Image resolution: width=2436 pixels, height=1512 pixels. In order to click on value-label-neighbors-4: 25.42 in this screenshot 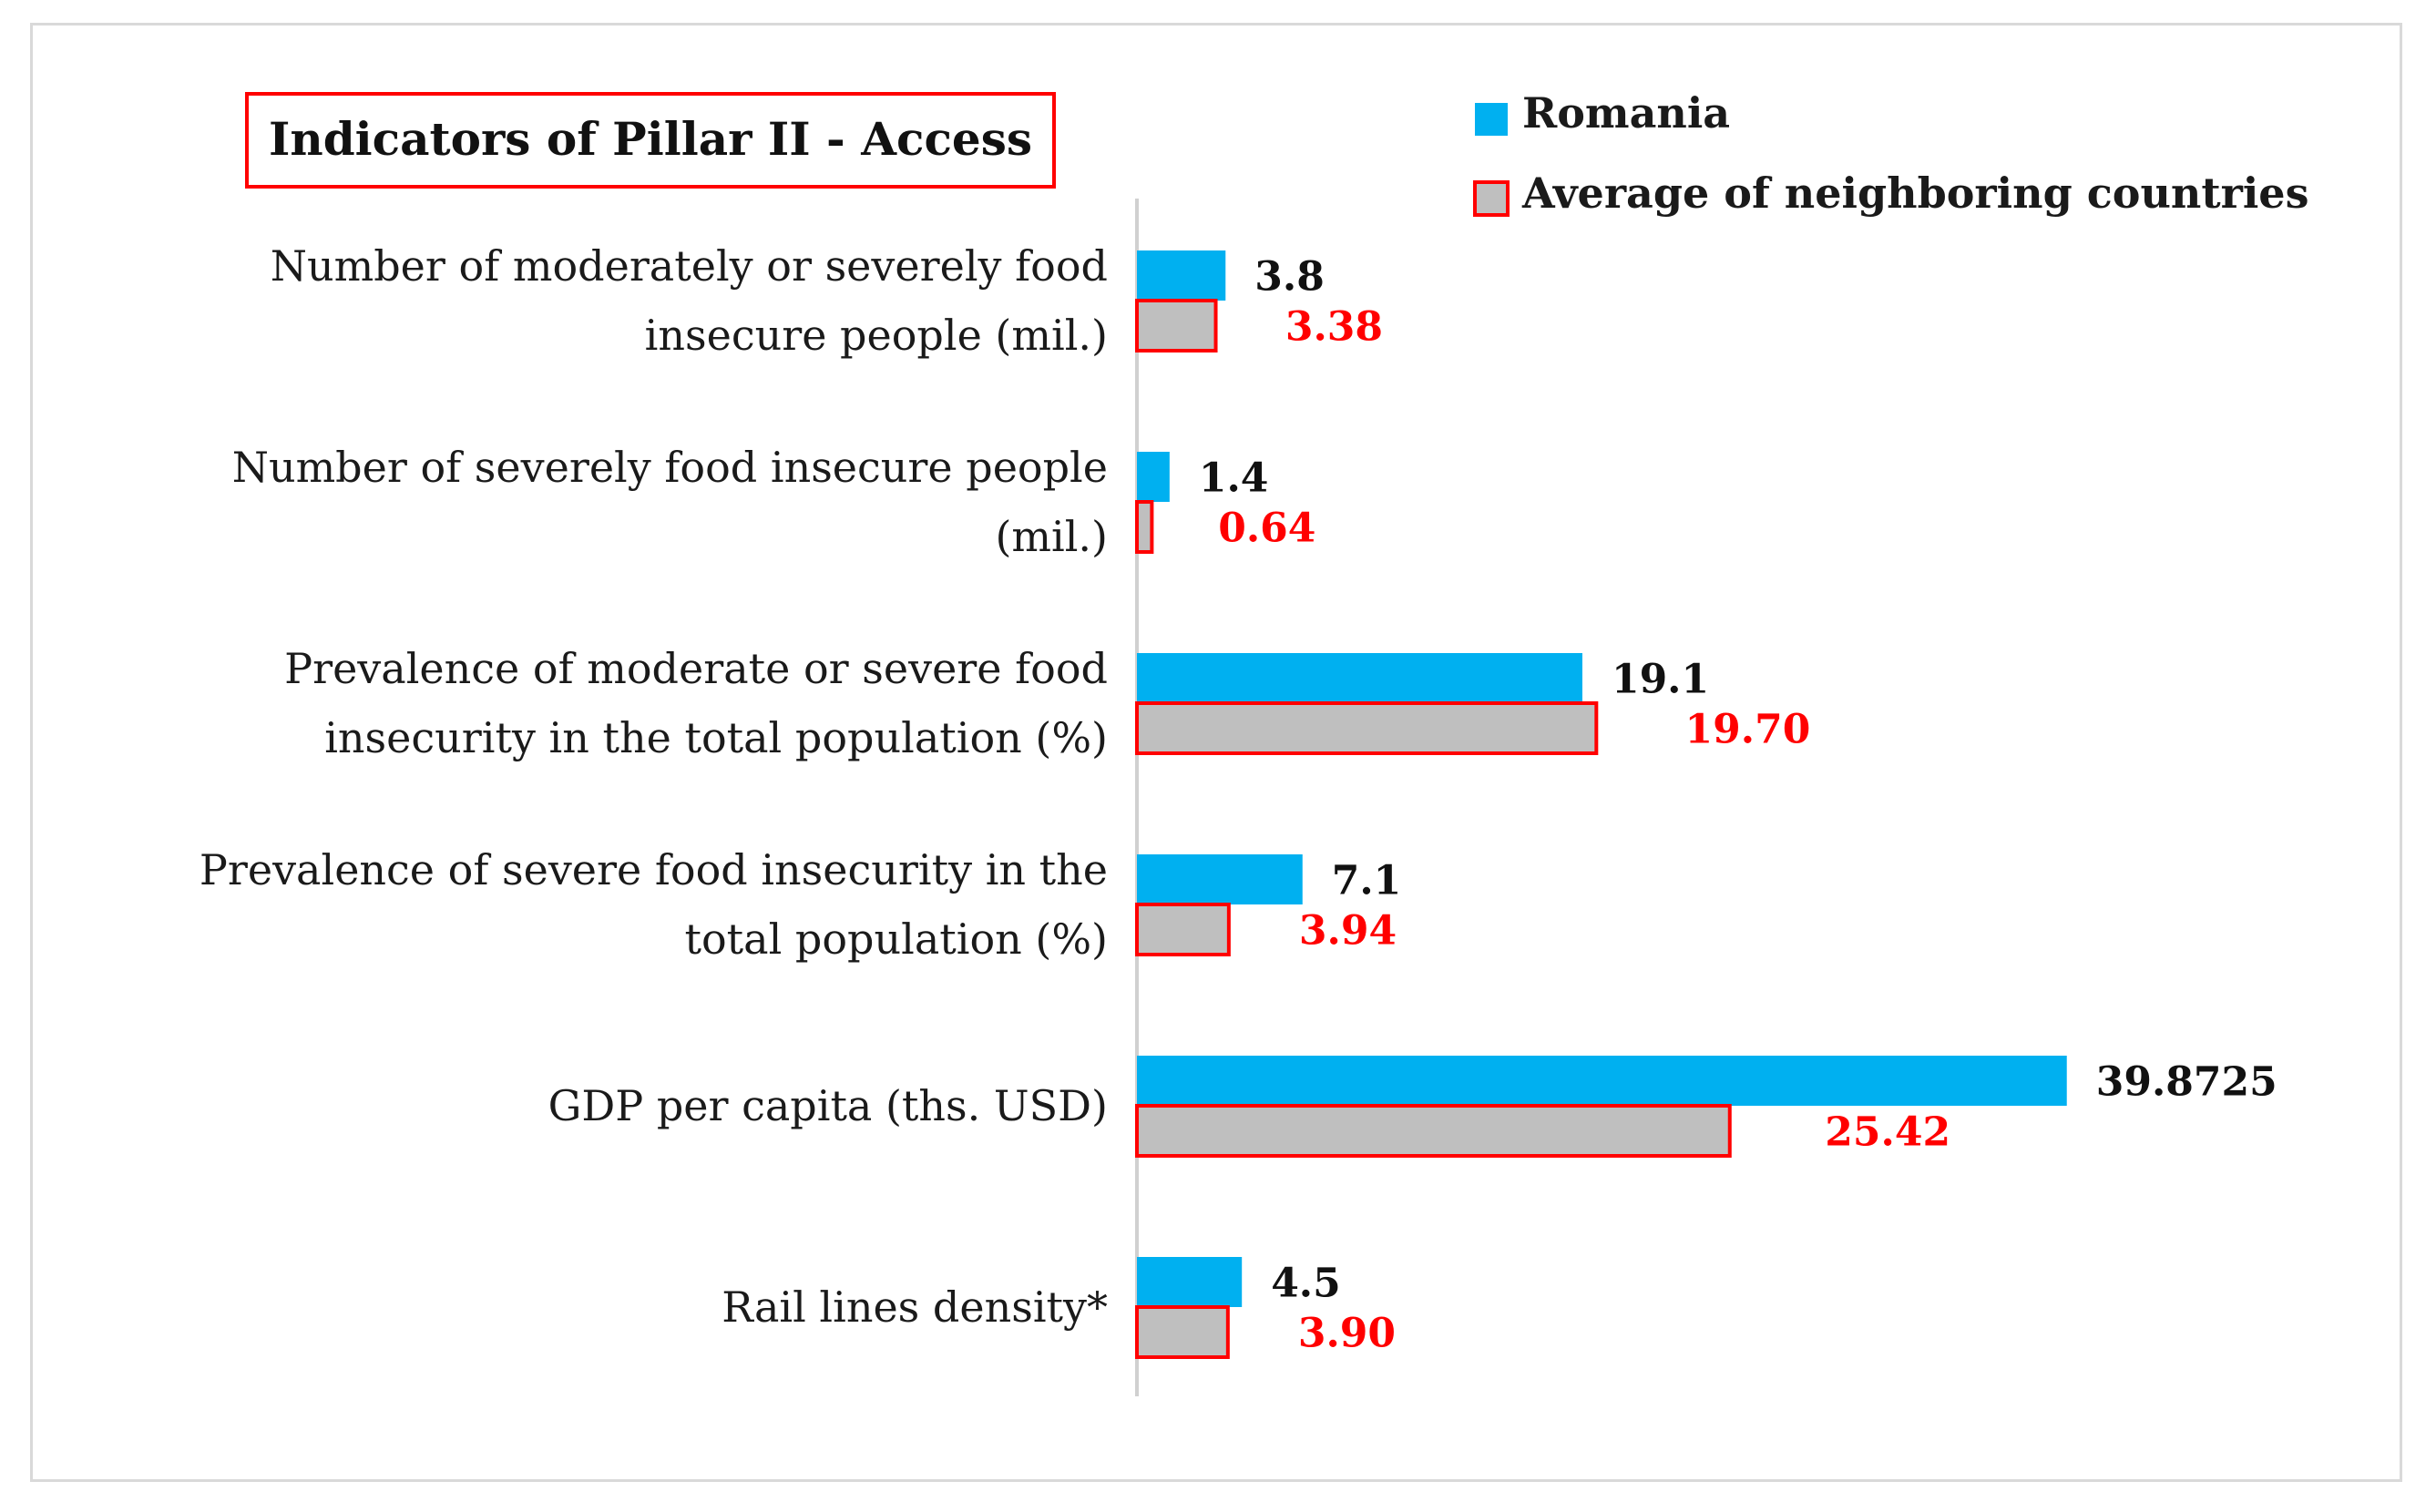, I will do `click(1887, 1132)`.